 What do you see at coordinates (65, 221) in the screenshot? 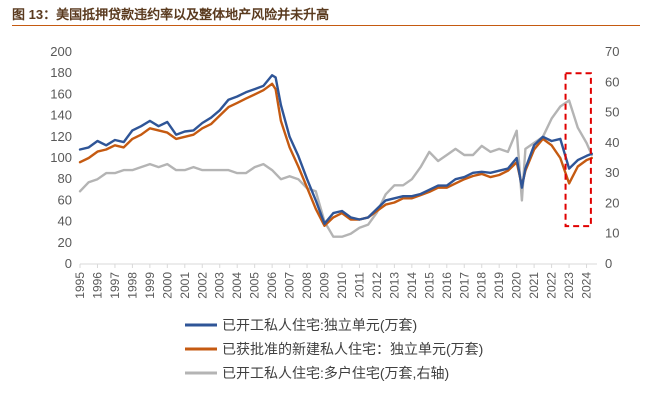
I see `y-left-tick-label: 40` at bounding box center [65, 221].